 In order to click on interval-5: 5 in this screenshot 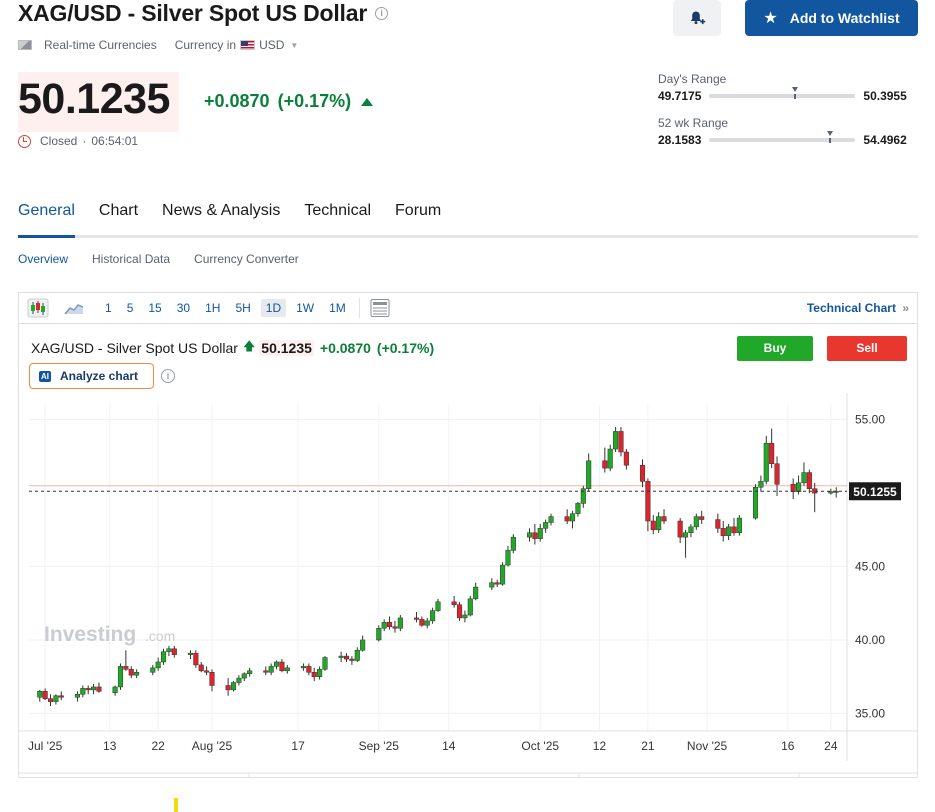, I will do `click(130, 308)`.